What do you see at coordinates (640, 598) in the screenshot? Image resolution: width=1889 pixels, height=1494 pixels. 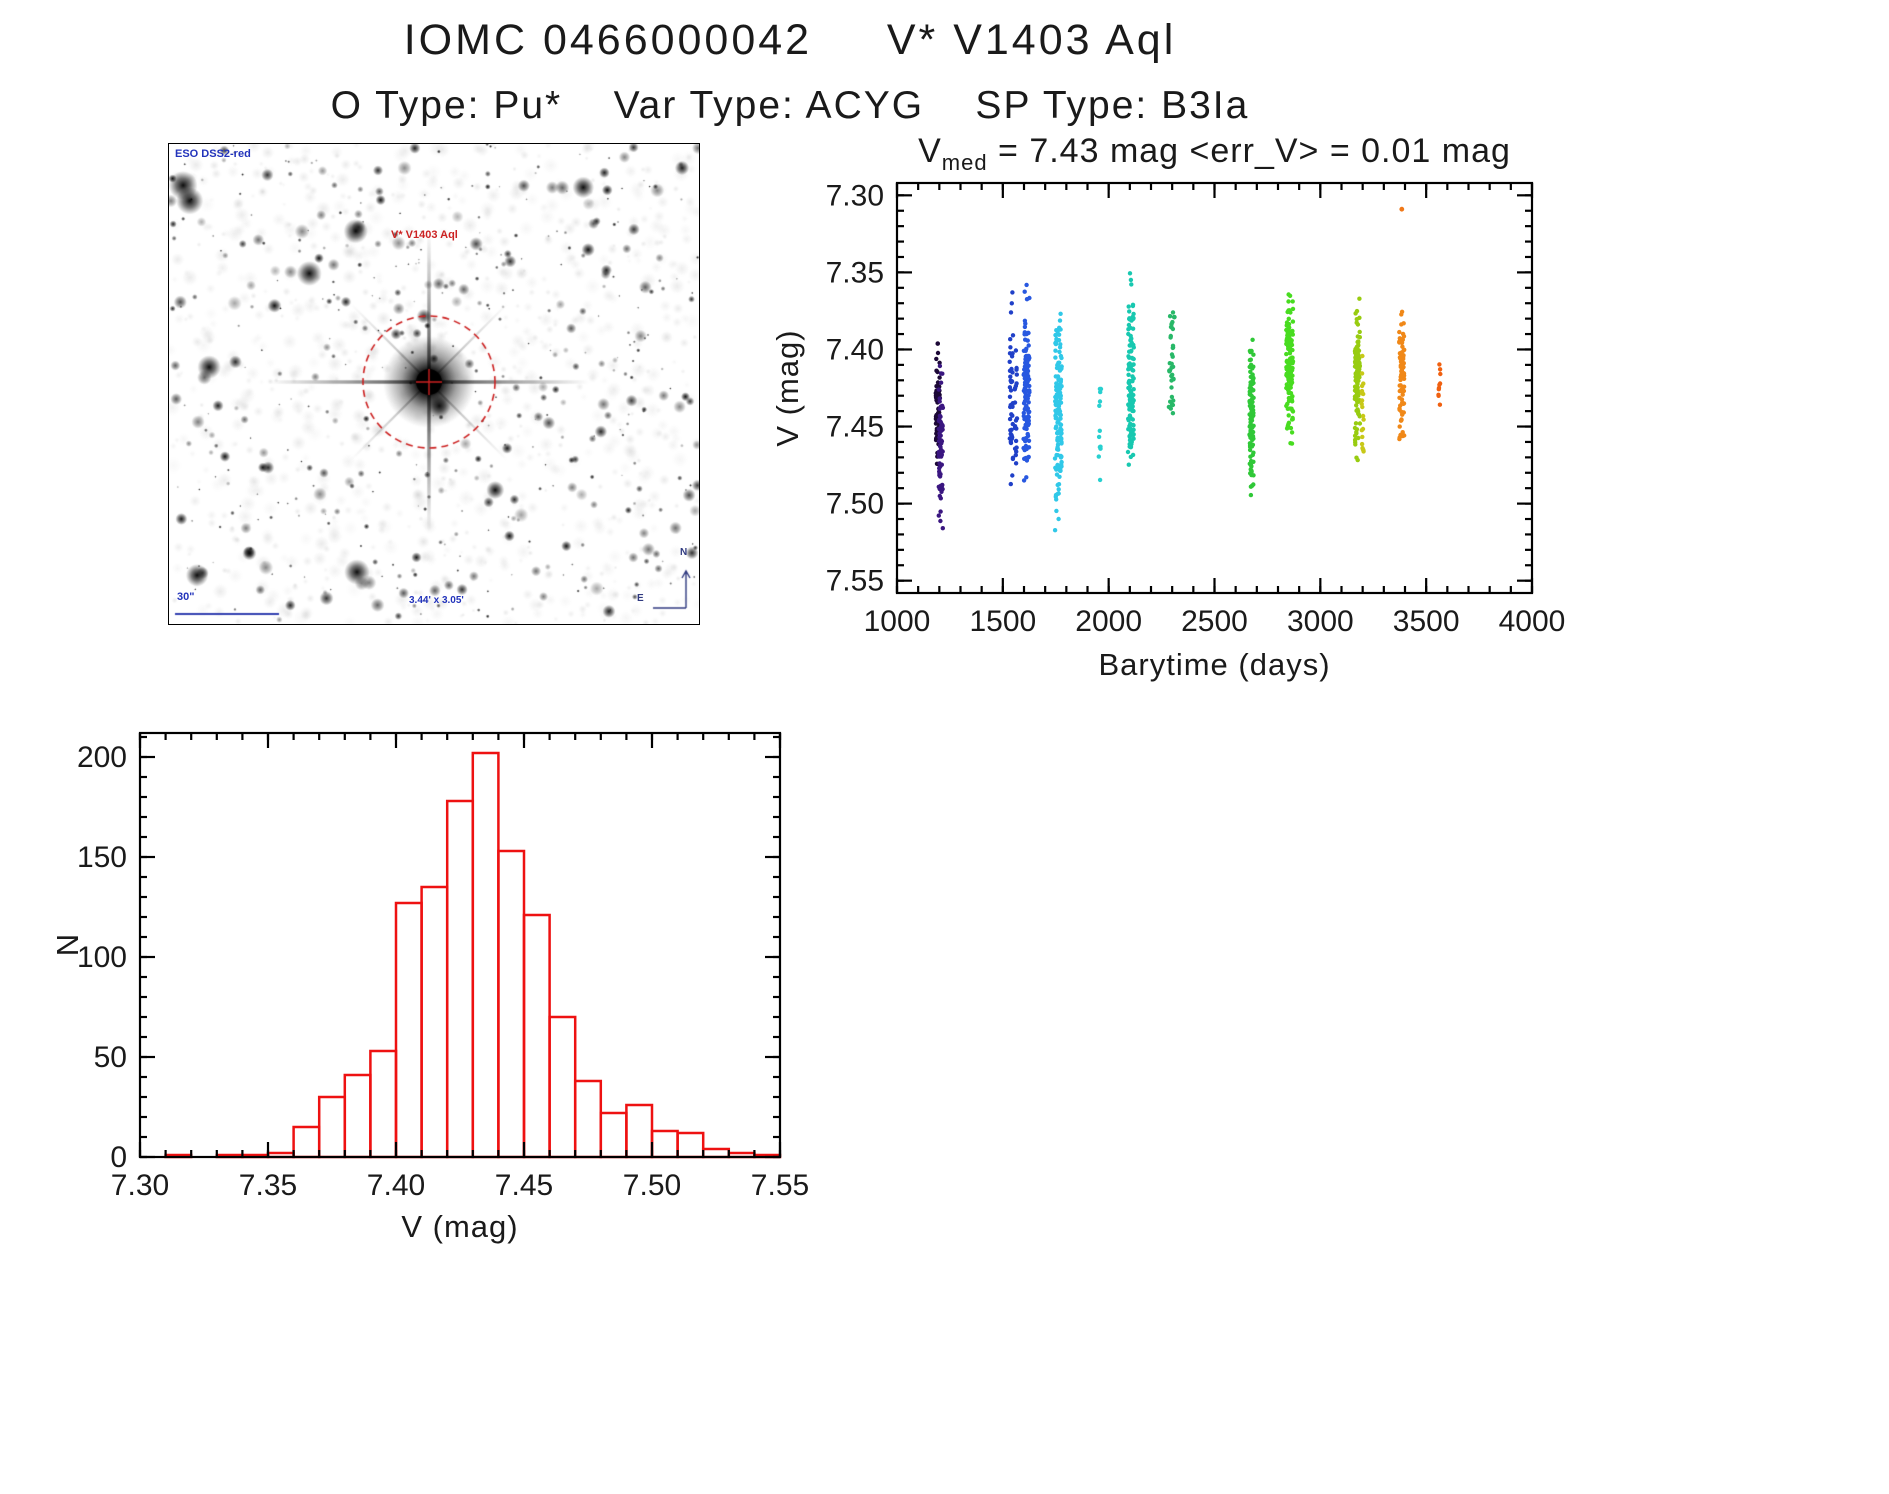 I see `compass-east-label: E` at bounding box center [640, 598].